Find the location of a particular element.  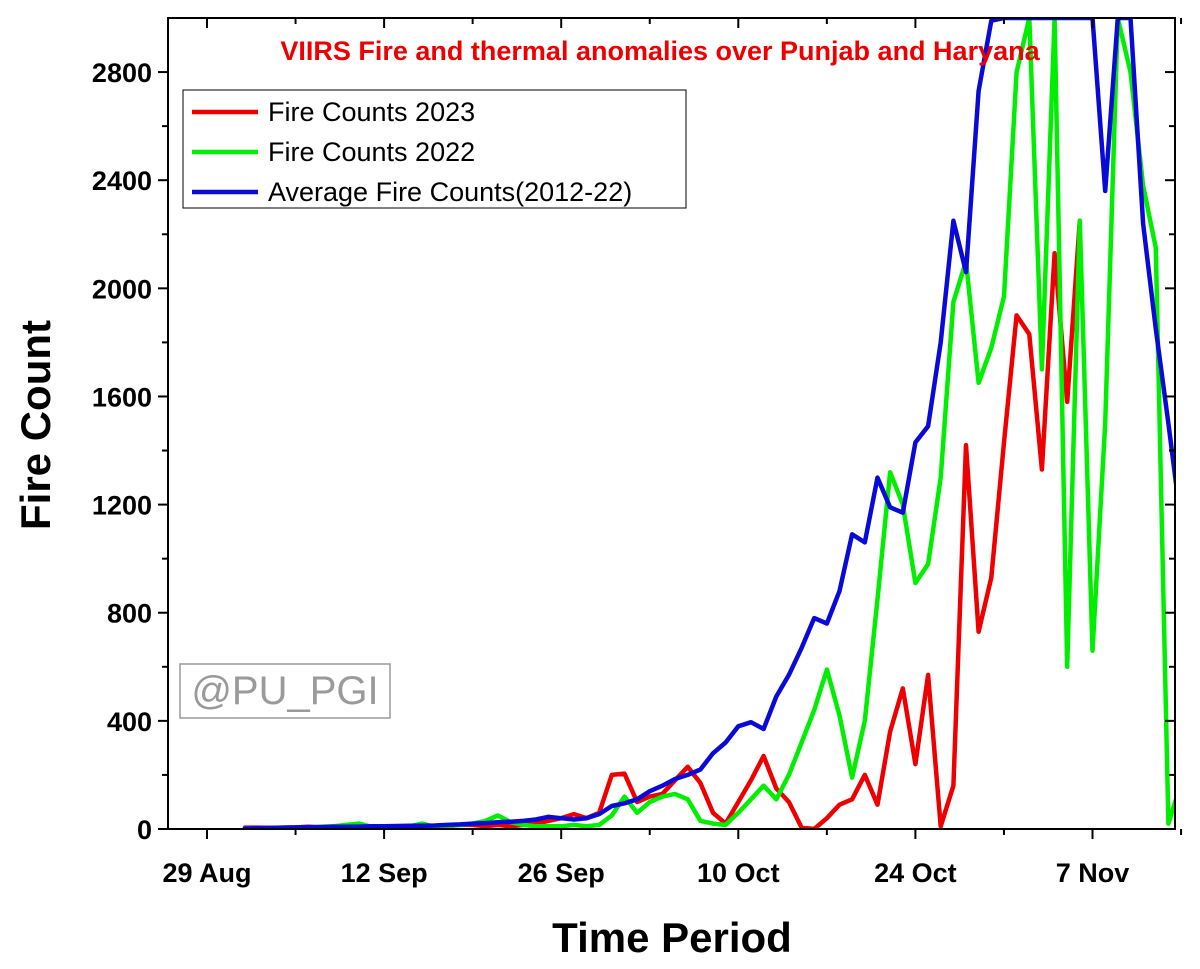

legend-label-1: Fire Counts 2023 is located at coordinates (371, 112).